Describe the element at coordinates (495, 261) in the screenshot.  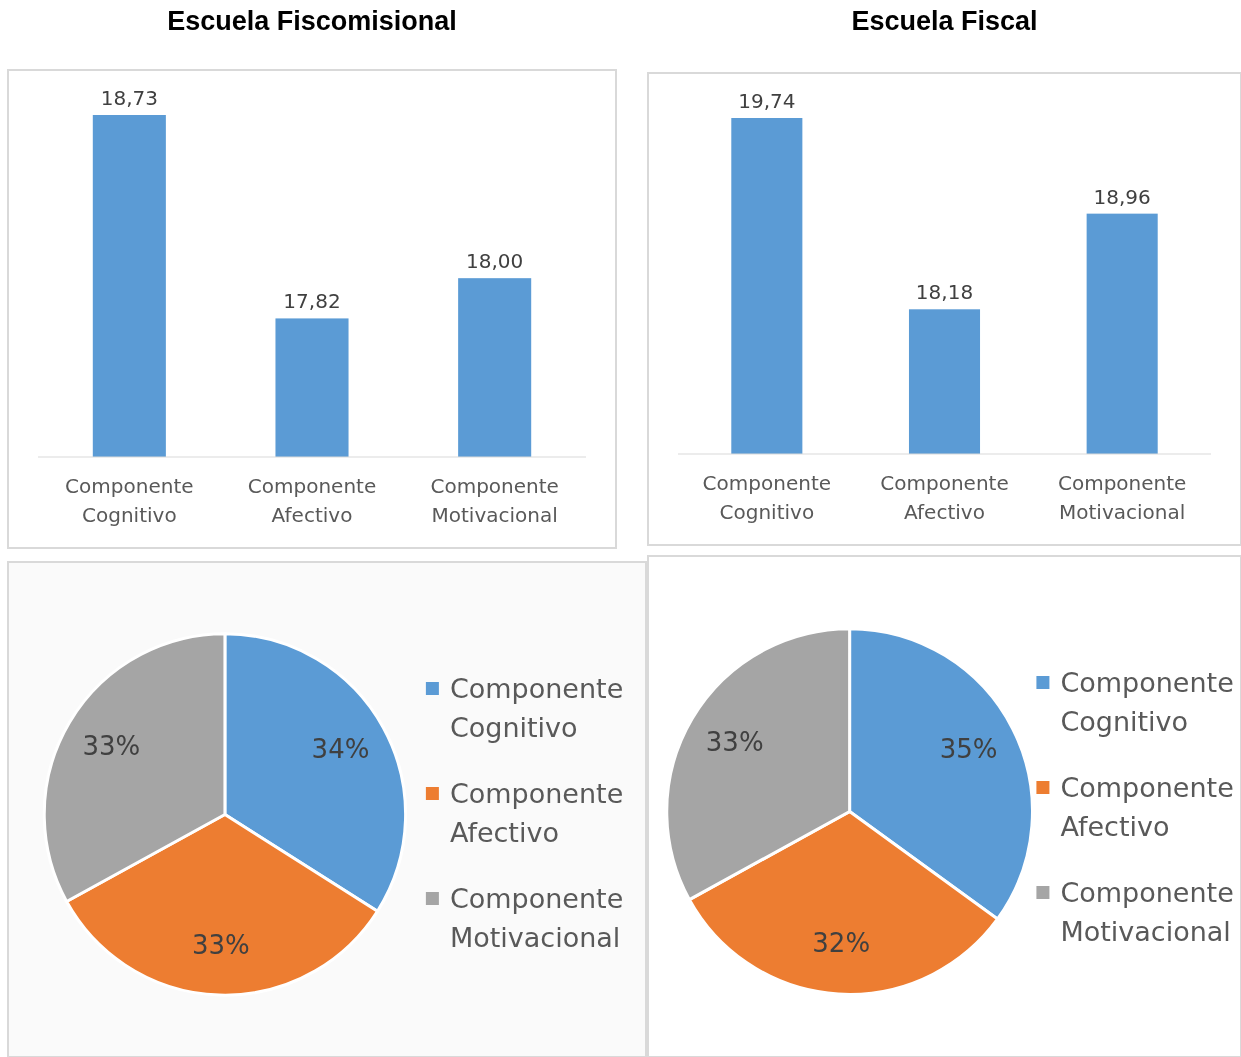
I see `data-label: 18,00` at that location.